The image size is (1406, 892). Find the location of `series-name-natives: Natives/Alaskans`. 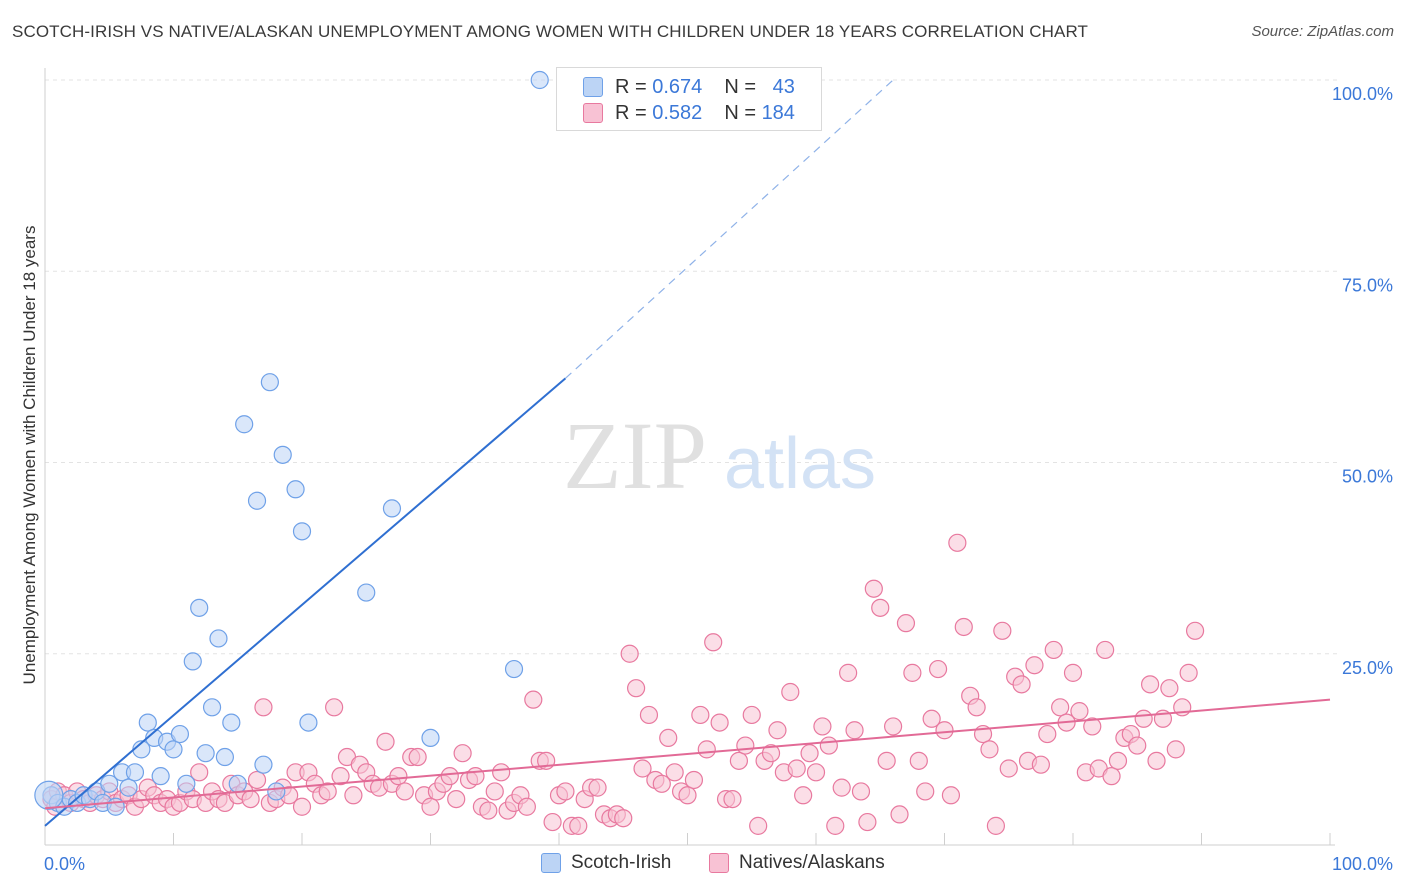

series-name-natives: Natives/Alaskans is located at coordinates (812, 862).